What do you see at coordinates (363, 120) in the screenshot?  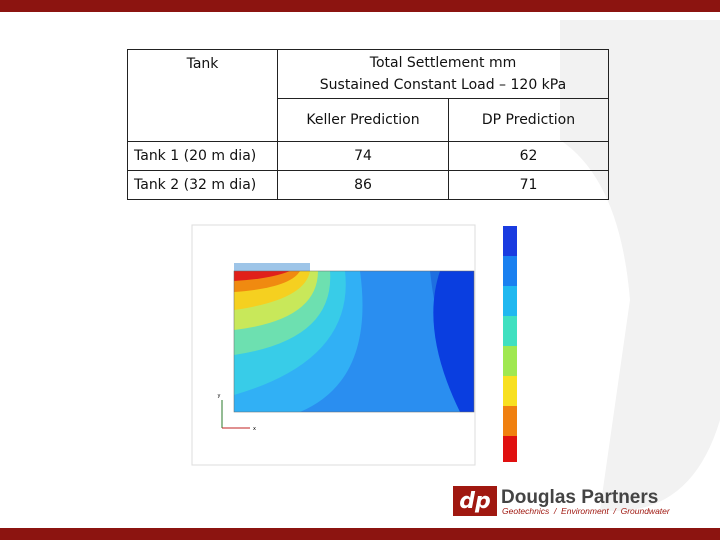 I see `header-keller: Keller Prediction` at bounding box center [363, 120].